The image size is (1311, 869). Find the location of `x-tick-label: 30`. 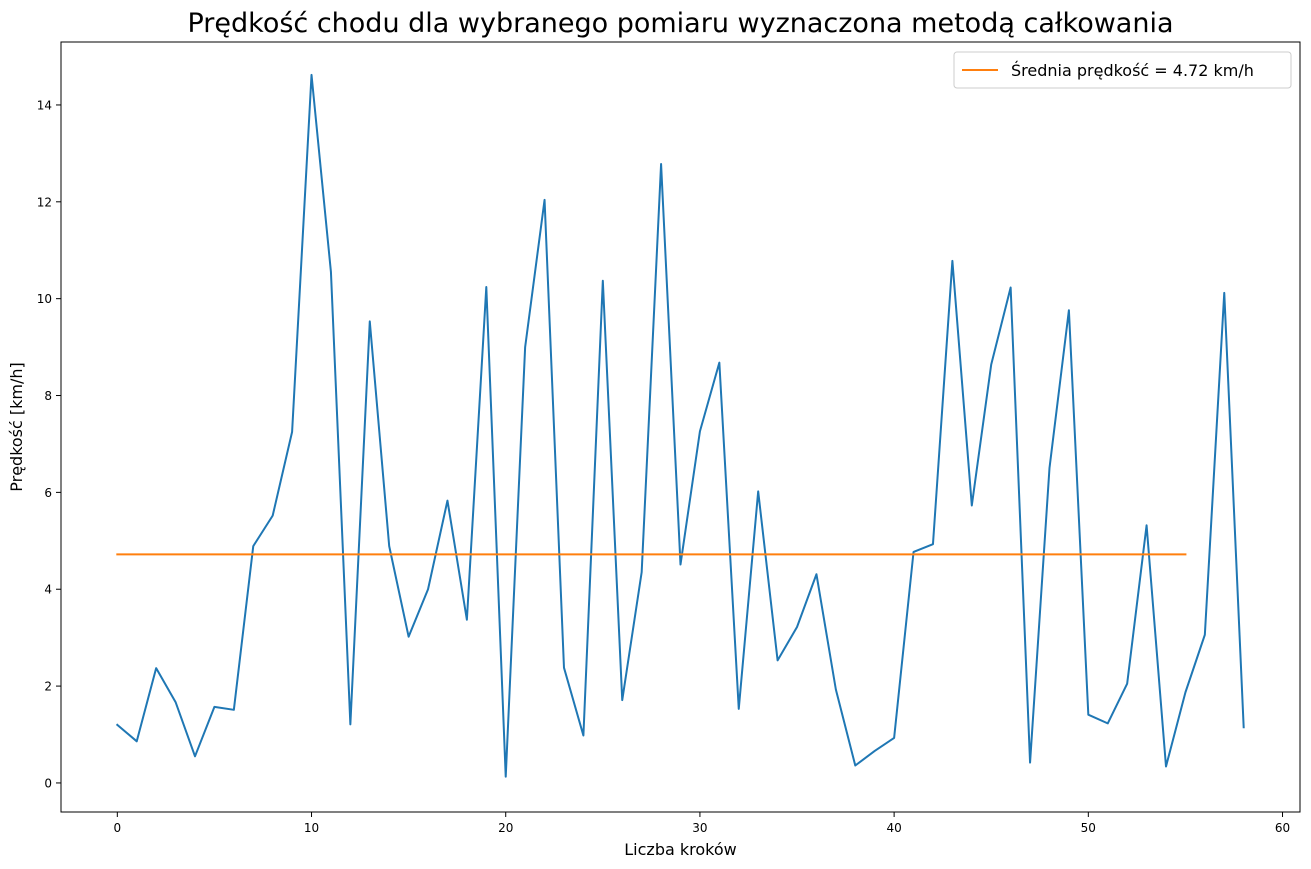

x-tick-label: 30 is located at coordinates (699, 828).